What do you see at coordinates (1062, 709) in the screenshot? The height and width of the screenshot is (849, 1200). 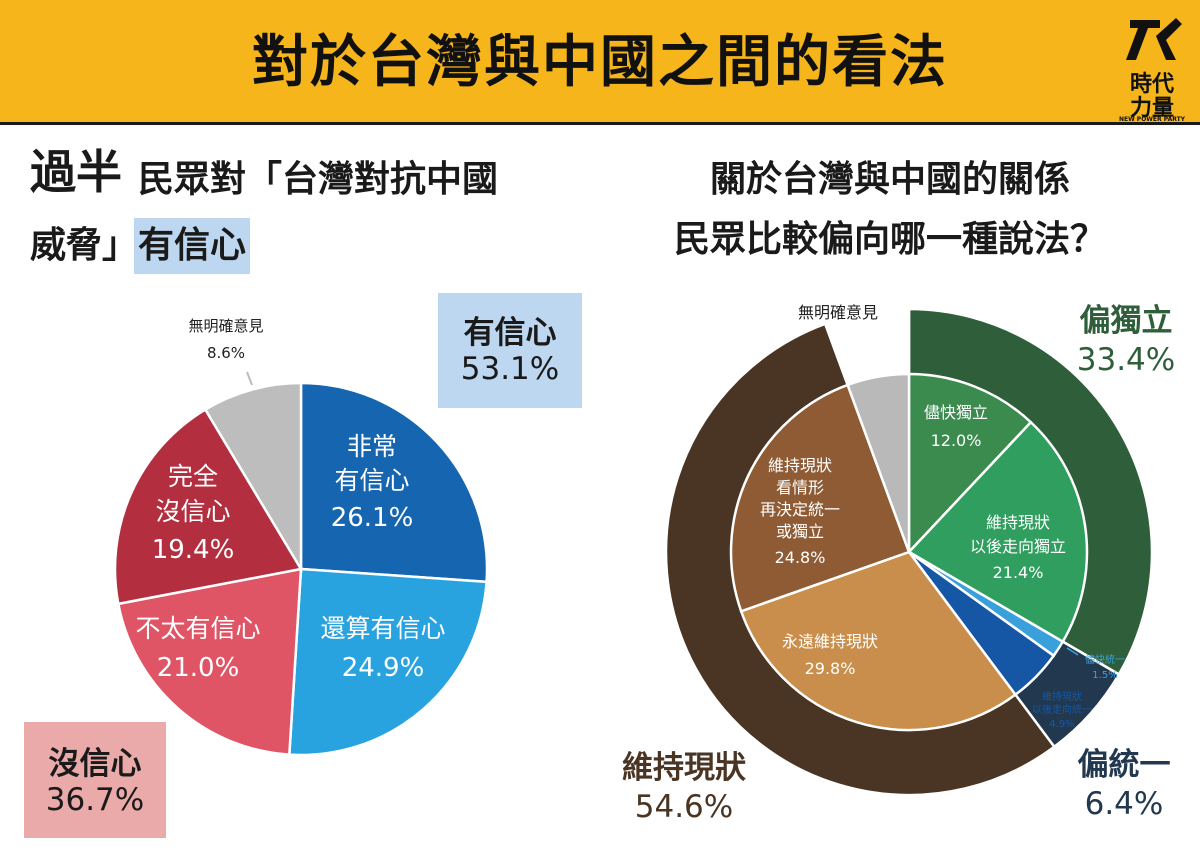 I see `label-unify-later-2: 以後走向統一` at bounding box center [1062, 709].